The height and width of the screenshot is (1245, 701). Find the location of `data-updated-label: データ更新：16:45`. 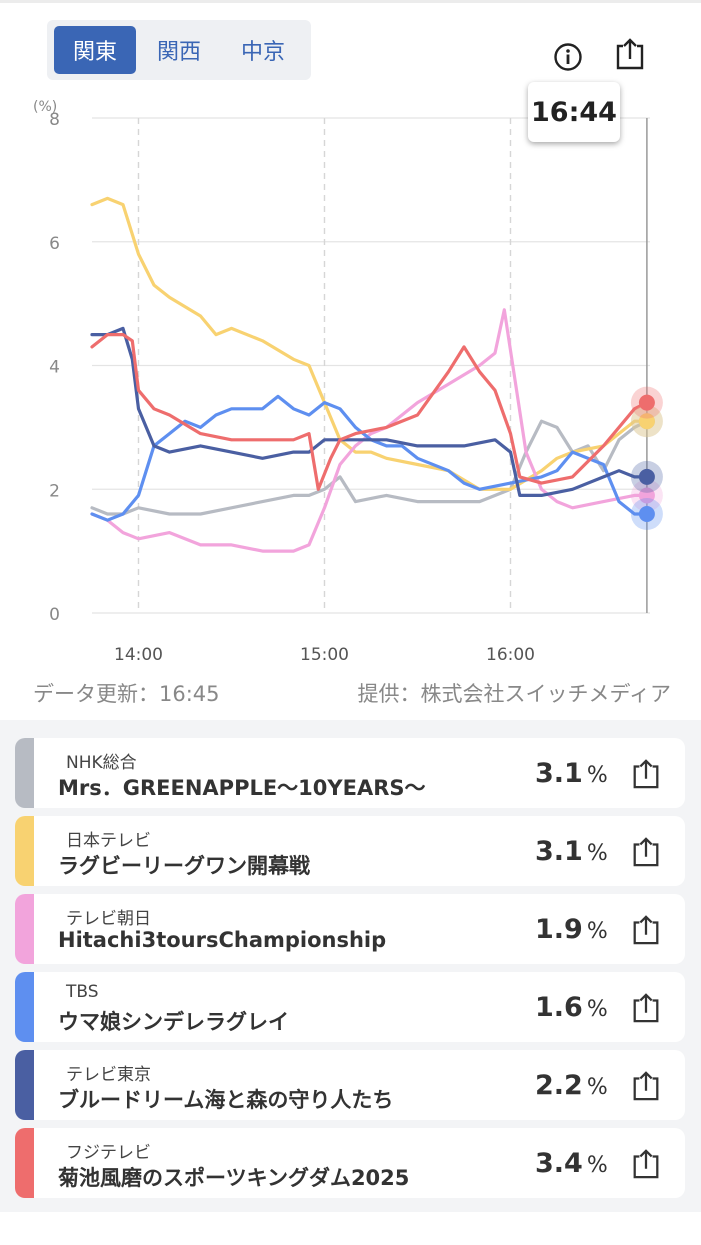

data-updated-label: データ更新：16:45 is located at coordinates (126, 694).